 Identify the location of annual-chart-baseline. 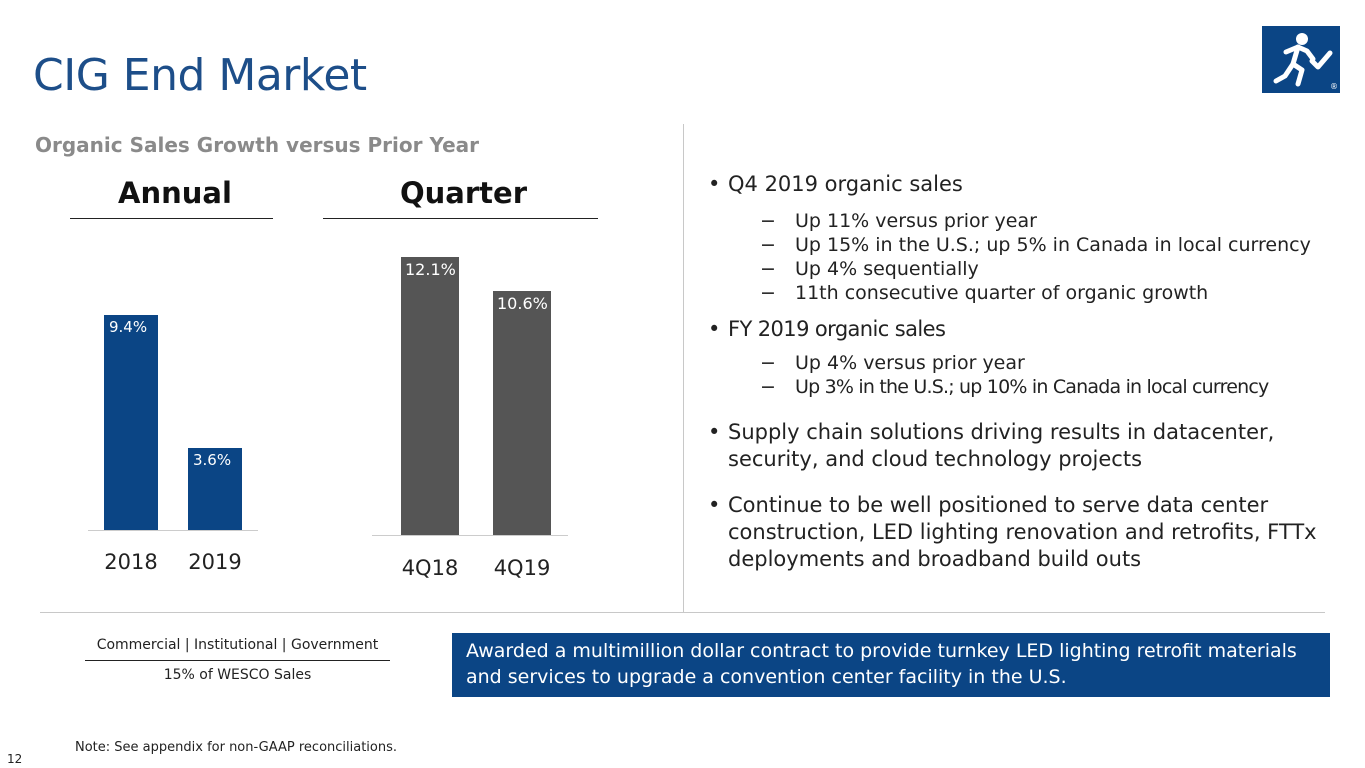
(173, 530).